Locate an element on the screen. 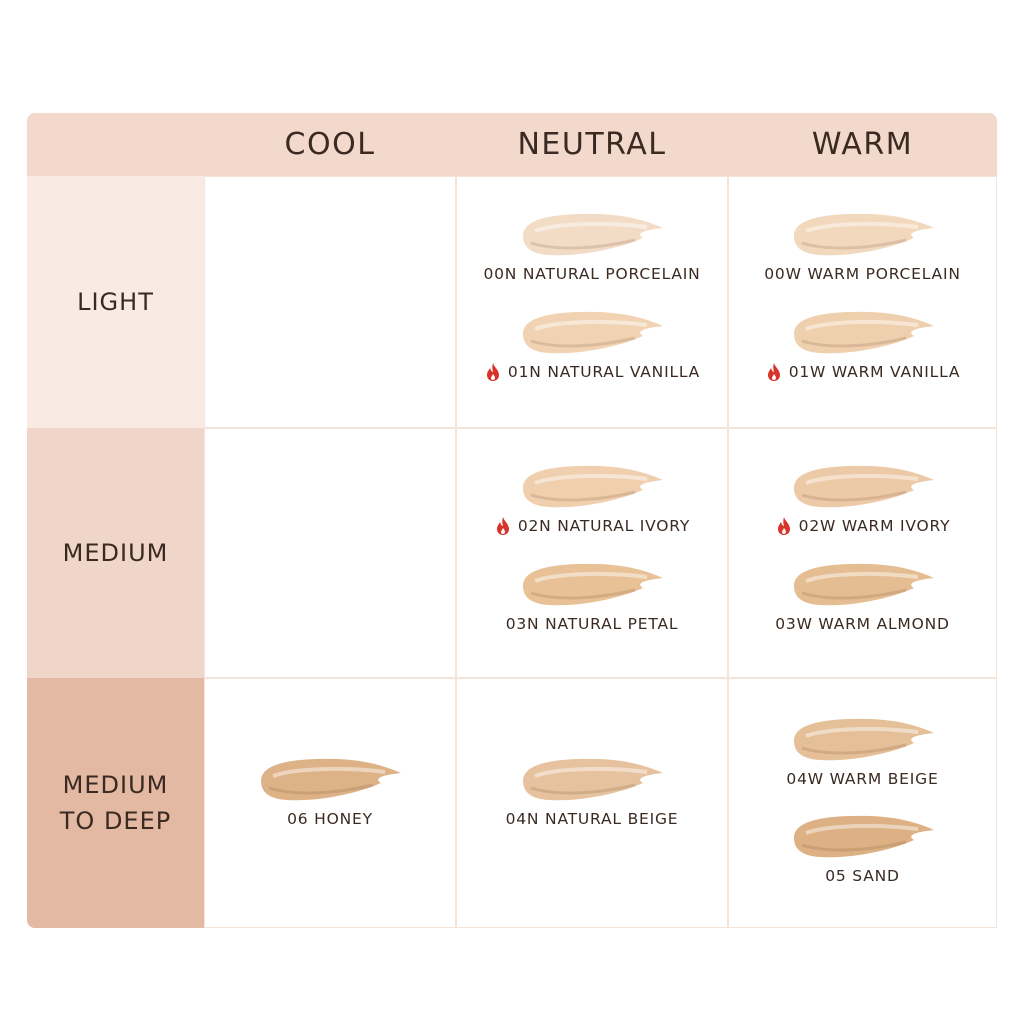  shade-label: 03W WARM ALMOND is located at coordinates (862, 624).